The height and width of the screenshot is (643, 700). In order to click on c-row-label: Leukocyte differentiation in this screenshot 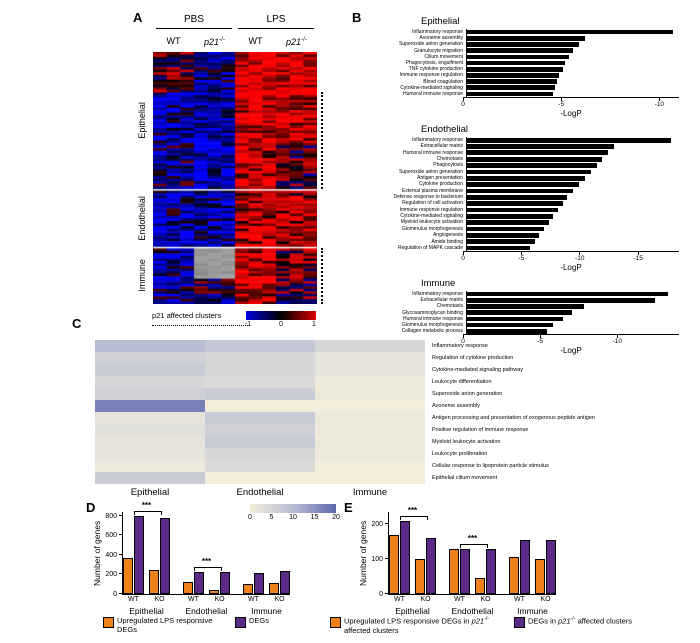, I will do `click(462, 382)`.